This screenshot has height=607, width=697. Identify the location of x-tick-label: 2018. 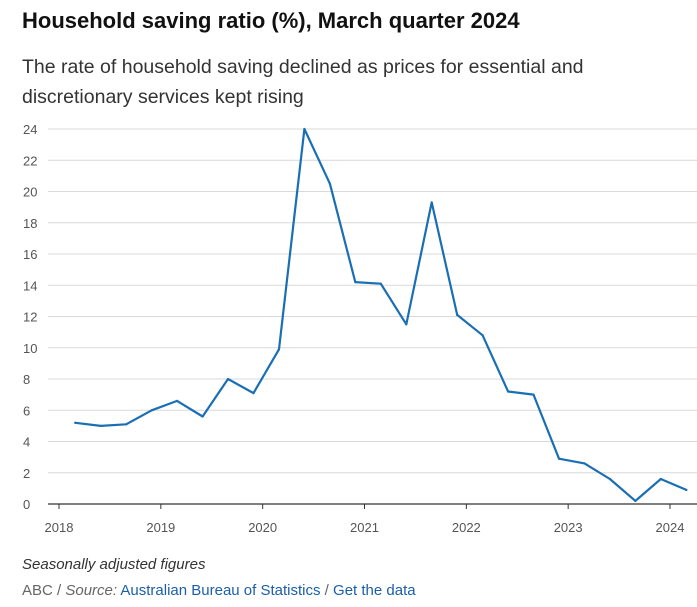
(59, 527).